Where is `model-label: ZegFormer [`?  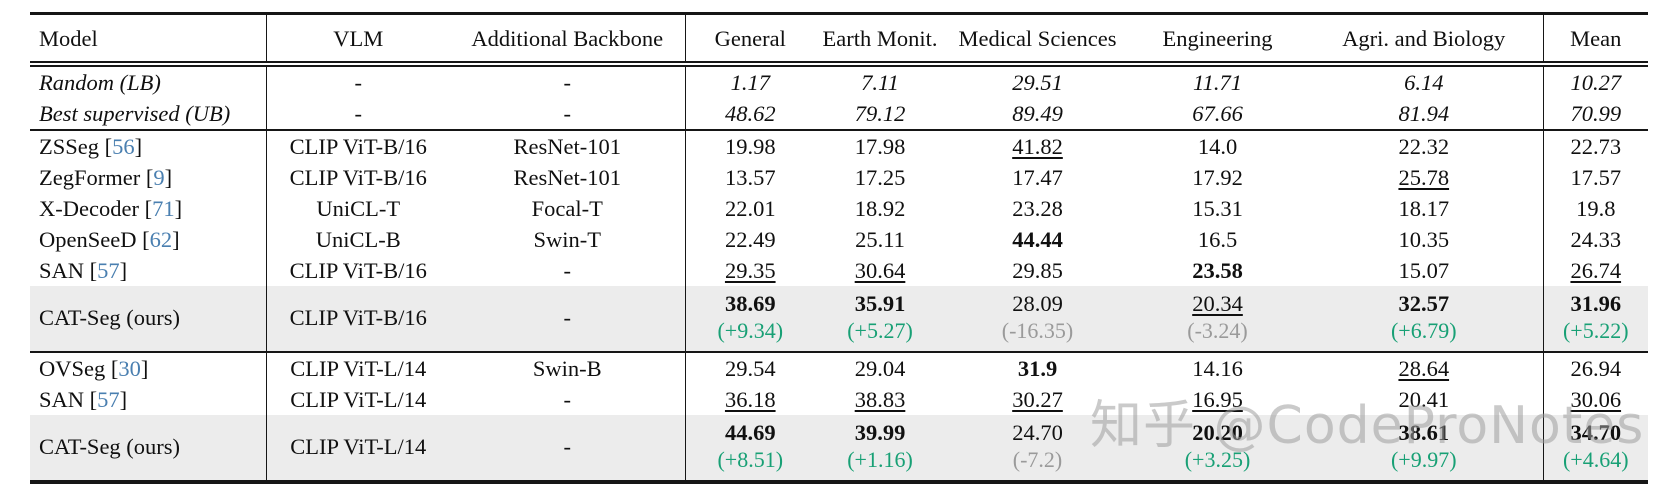
model-label: ZegFormer [ is located at coordinates (96, 177).